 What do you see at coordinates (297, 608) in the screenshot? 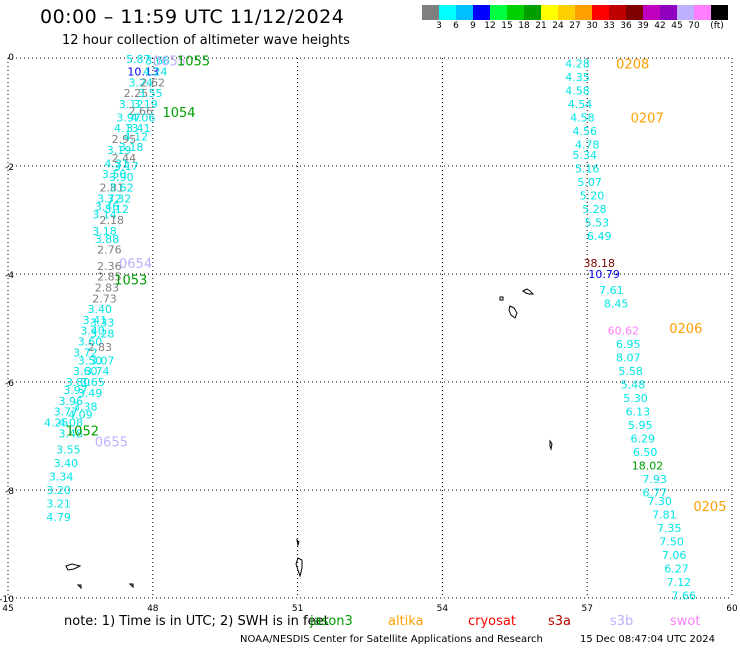
I see `x-tick-label: 51` at bounding box center [297, 608].